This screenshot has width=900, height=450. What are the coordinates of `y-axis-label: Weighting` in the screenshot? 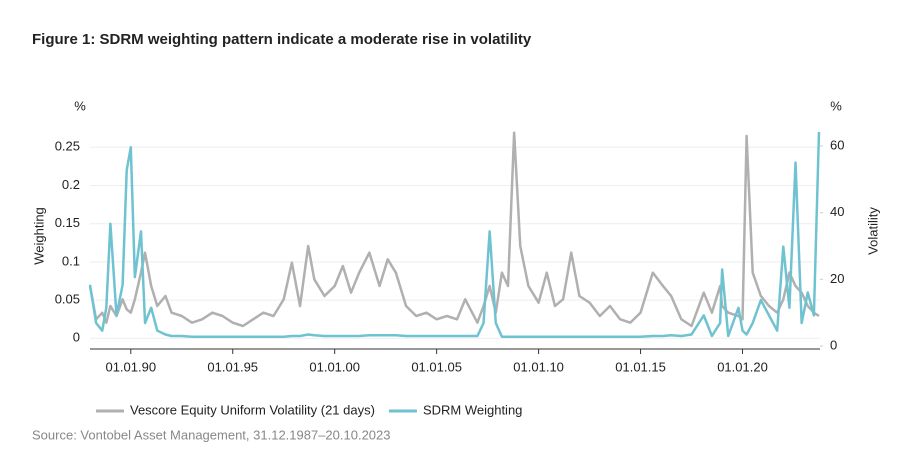 It's located at (38, 236).